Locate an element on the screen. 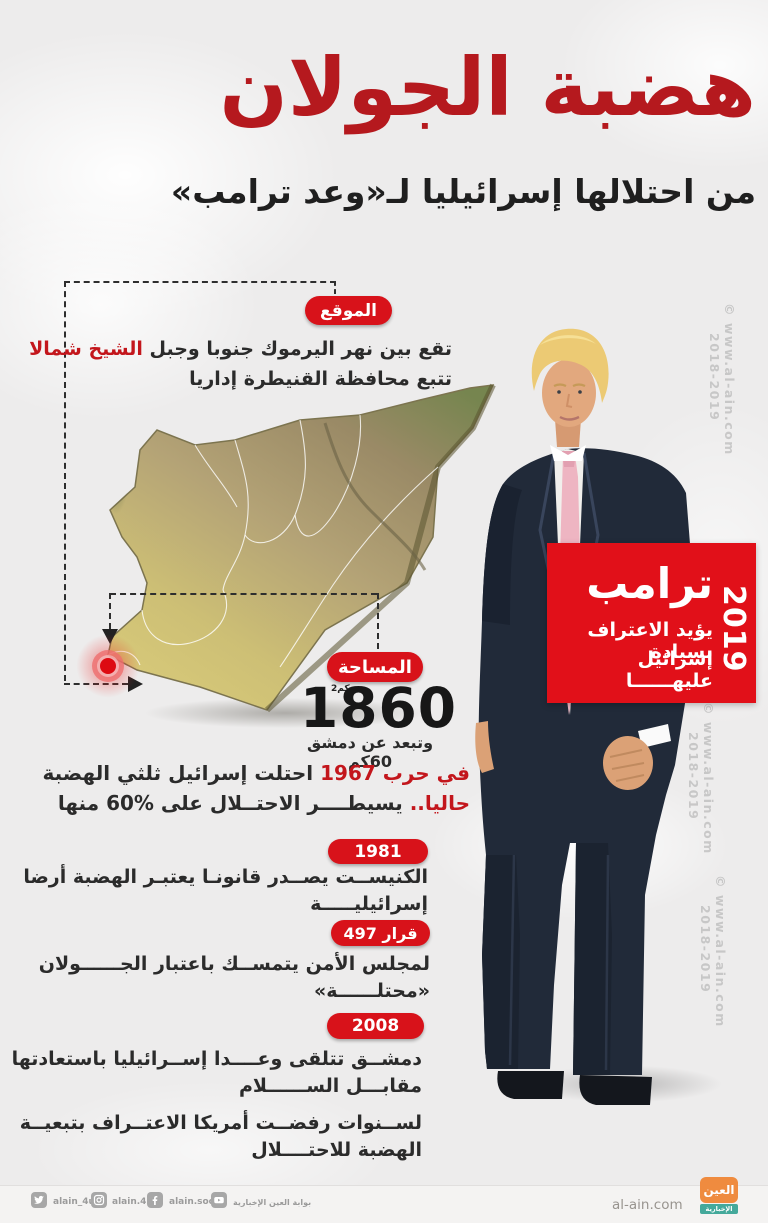 The image size is (768, 1223). area-label-pill: المساحة is located at coordinates (375, 667).